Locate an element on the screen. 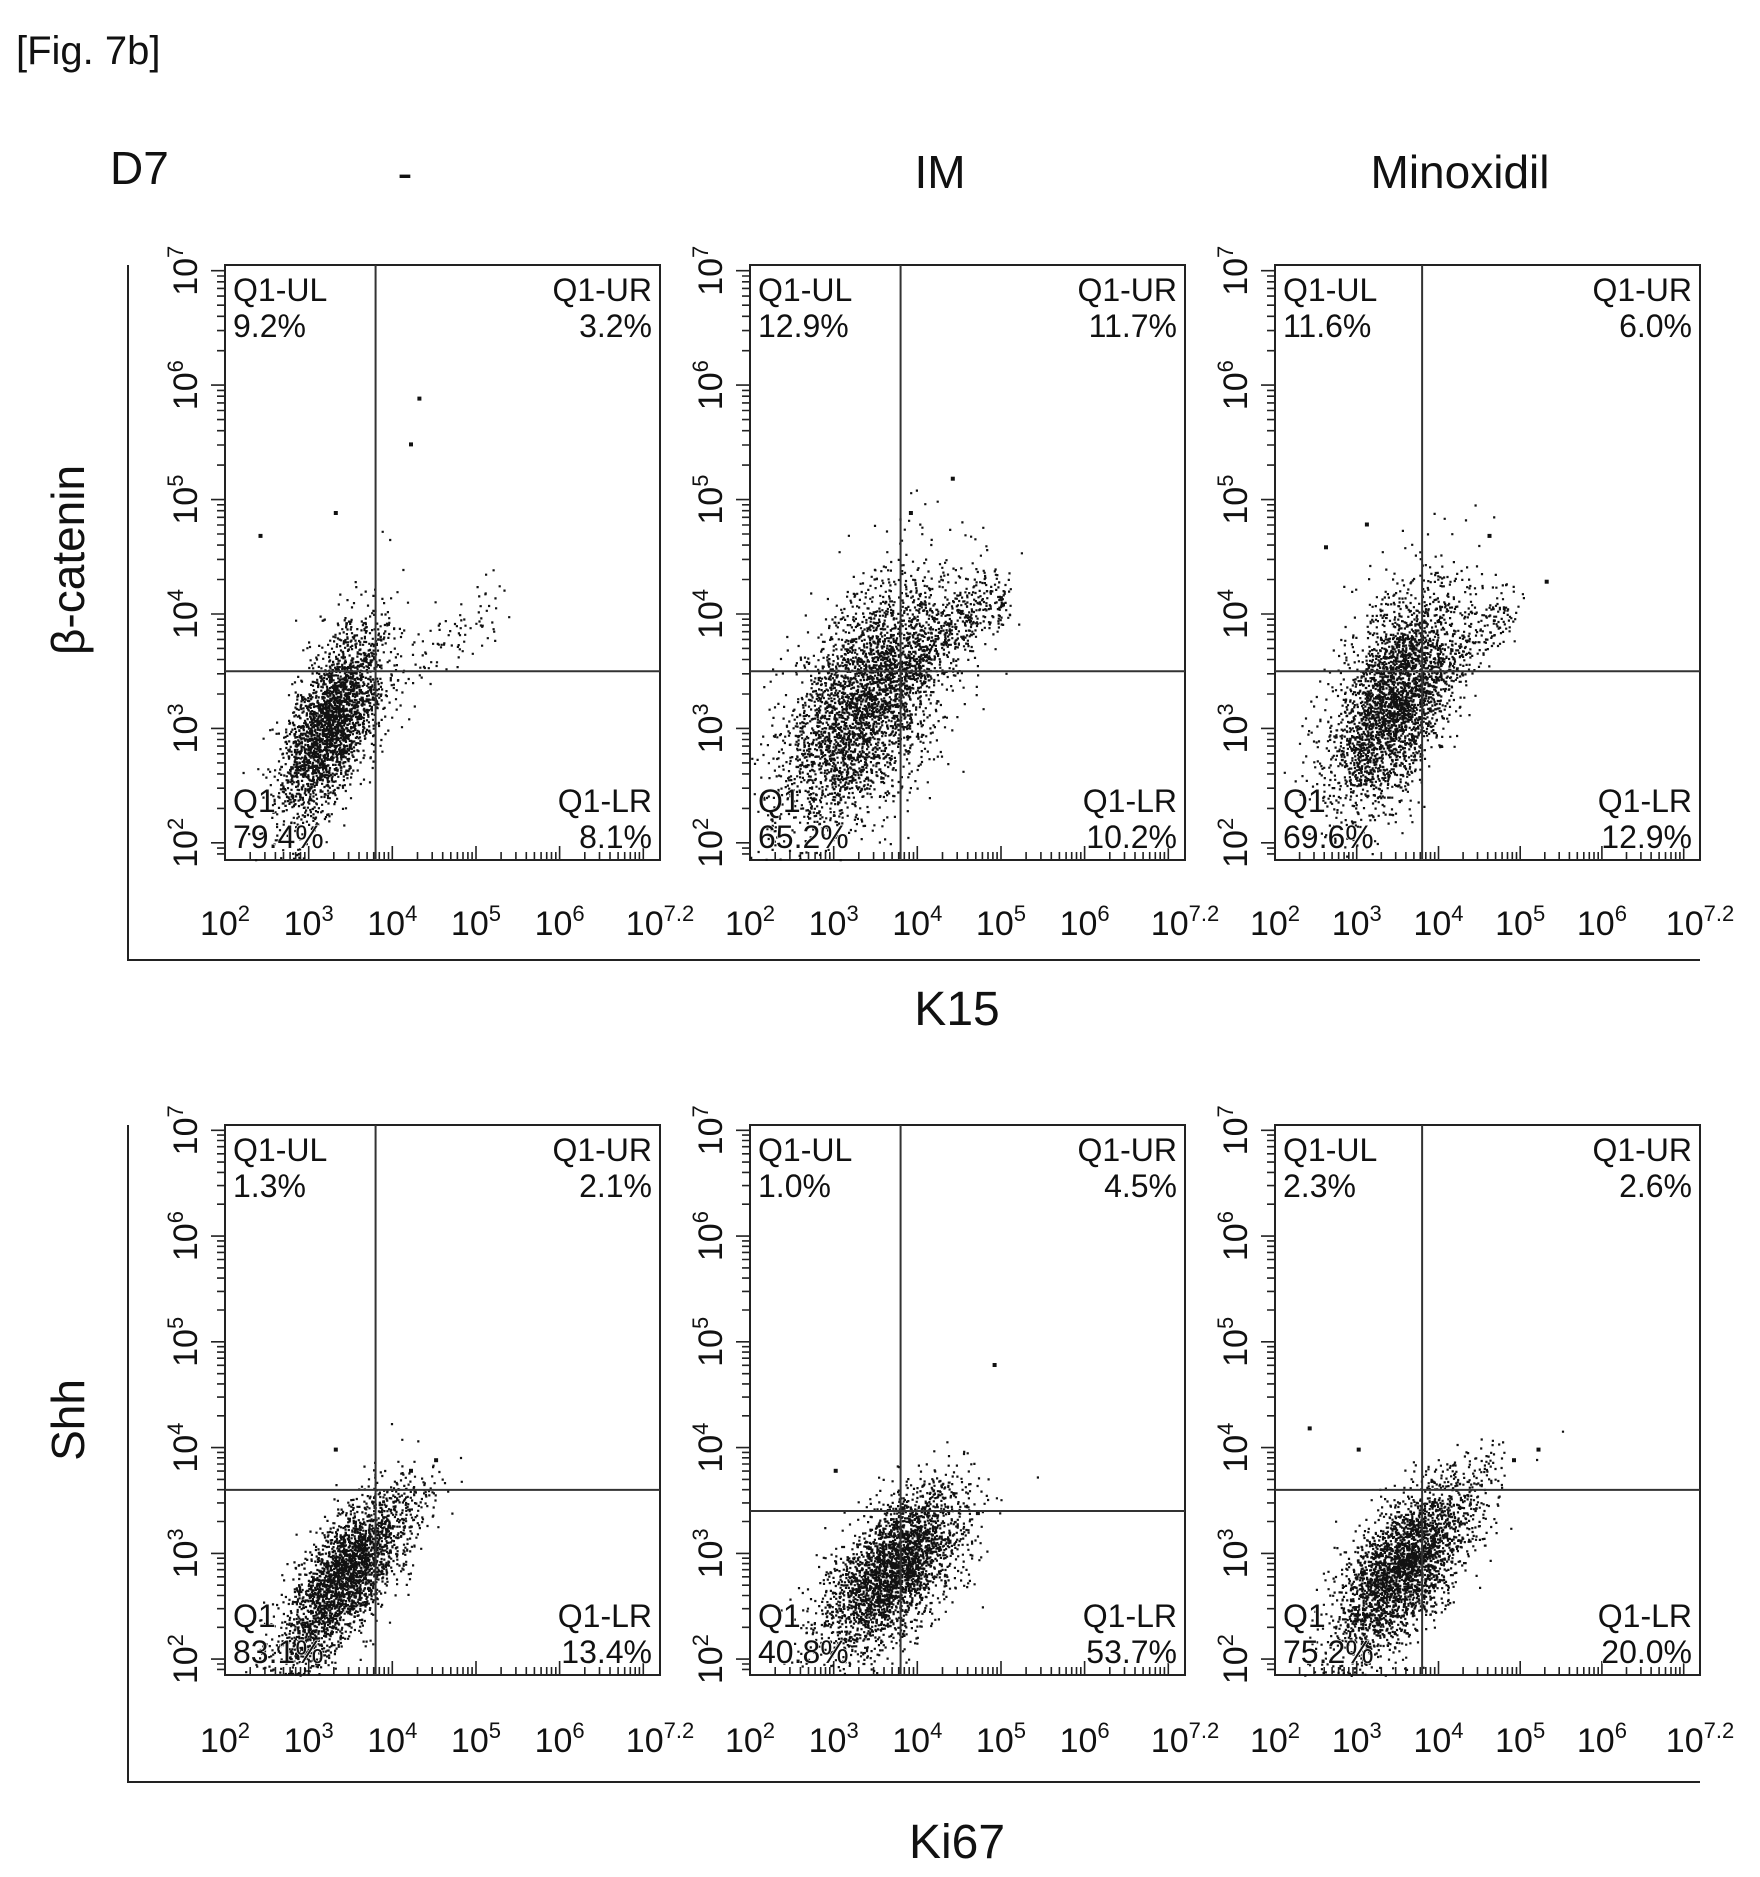 The height and width of the screenshot is (1877, 1760). quadrant-lr-value: 53.7% is located at coordinates (1131, 1652).